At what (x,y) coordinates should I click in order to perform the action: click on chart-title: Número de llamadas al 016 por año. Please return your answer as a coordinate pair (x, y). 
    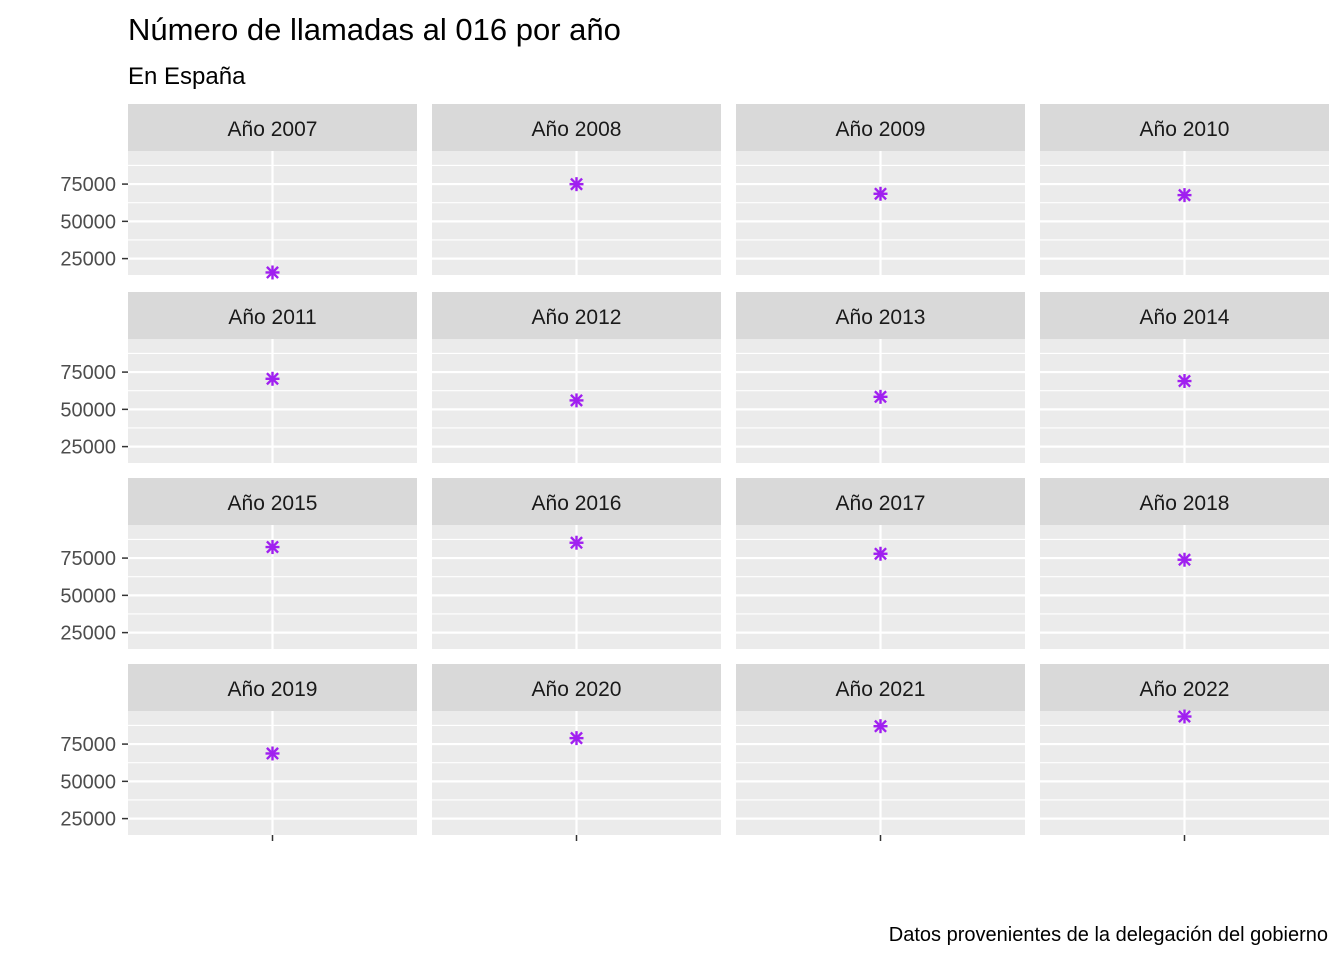
    Looking at the image, I should click on (374, 29).